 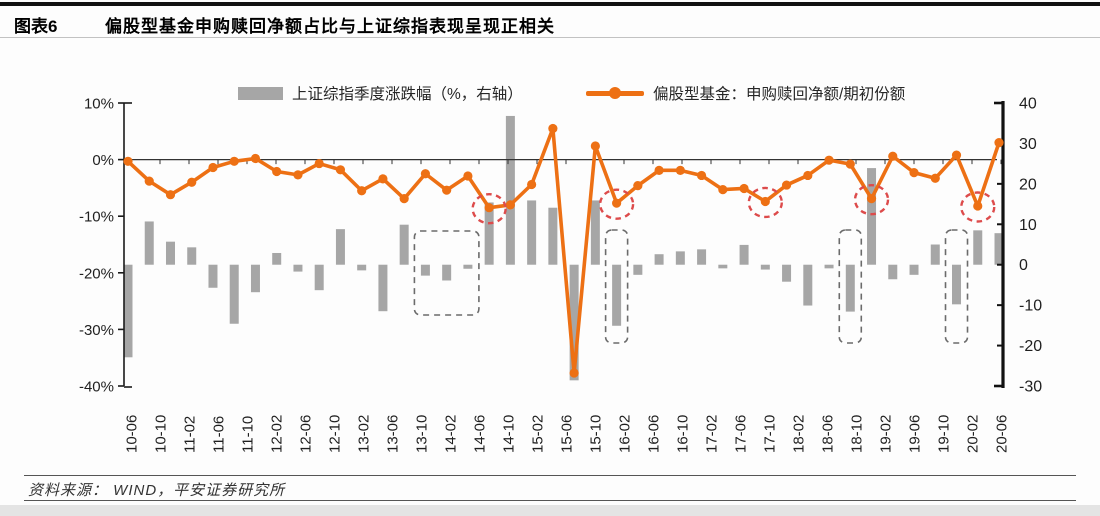 What do you see at coordinates (364, 434) in the screenshot?
I see `x-axis-label: 13-02` at bounding box center [364, 434].